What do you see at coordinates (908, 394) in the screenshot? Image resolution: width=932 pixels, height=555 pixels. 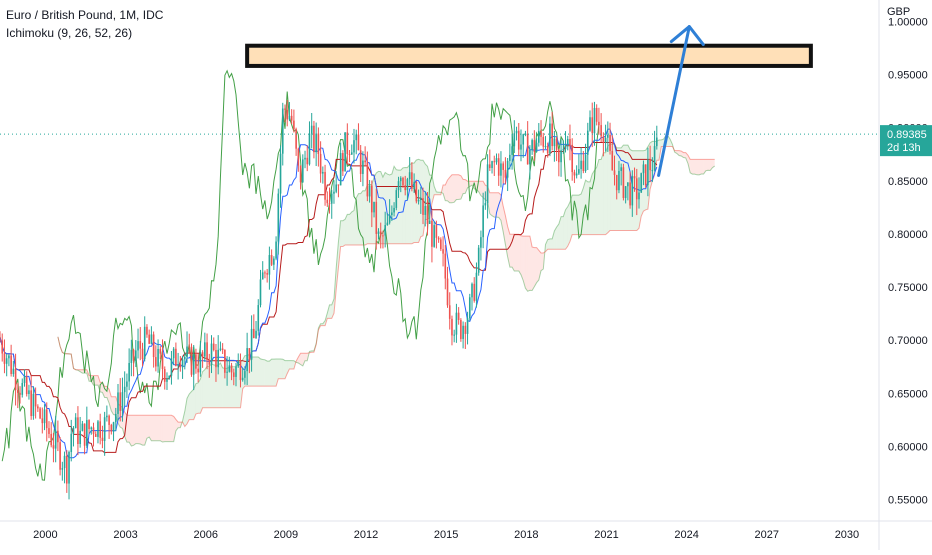 I see `y-tick-label: 0.65000` at bounding box center [908, 394].